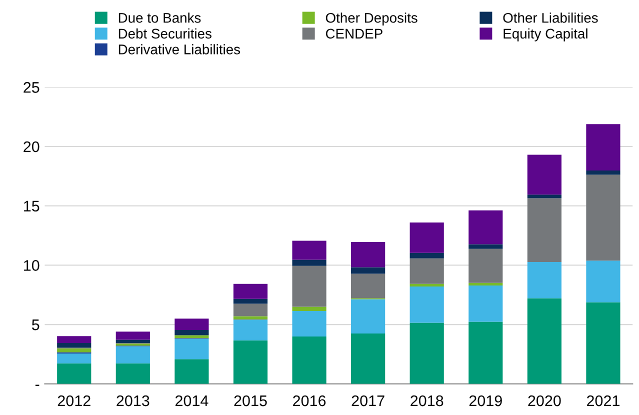 The height and width of the screenshot is (415, 639). What do you see at coordinates (546, 35) in the screenshot?
I see `legend-label: Equity Capital` at bounding box center [546, 35].